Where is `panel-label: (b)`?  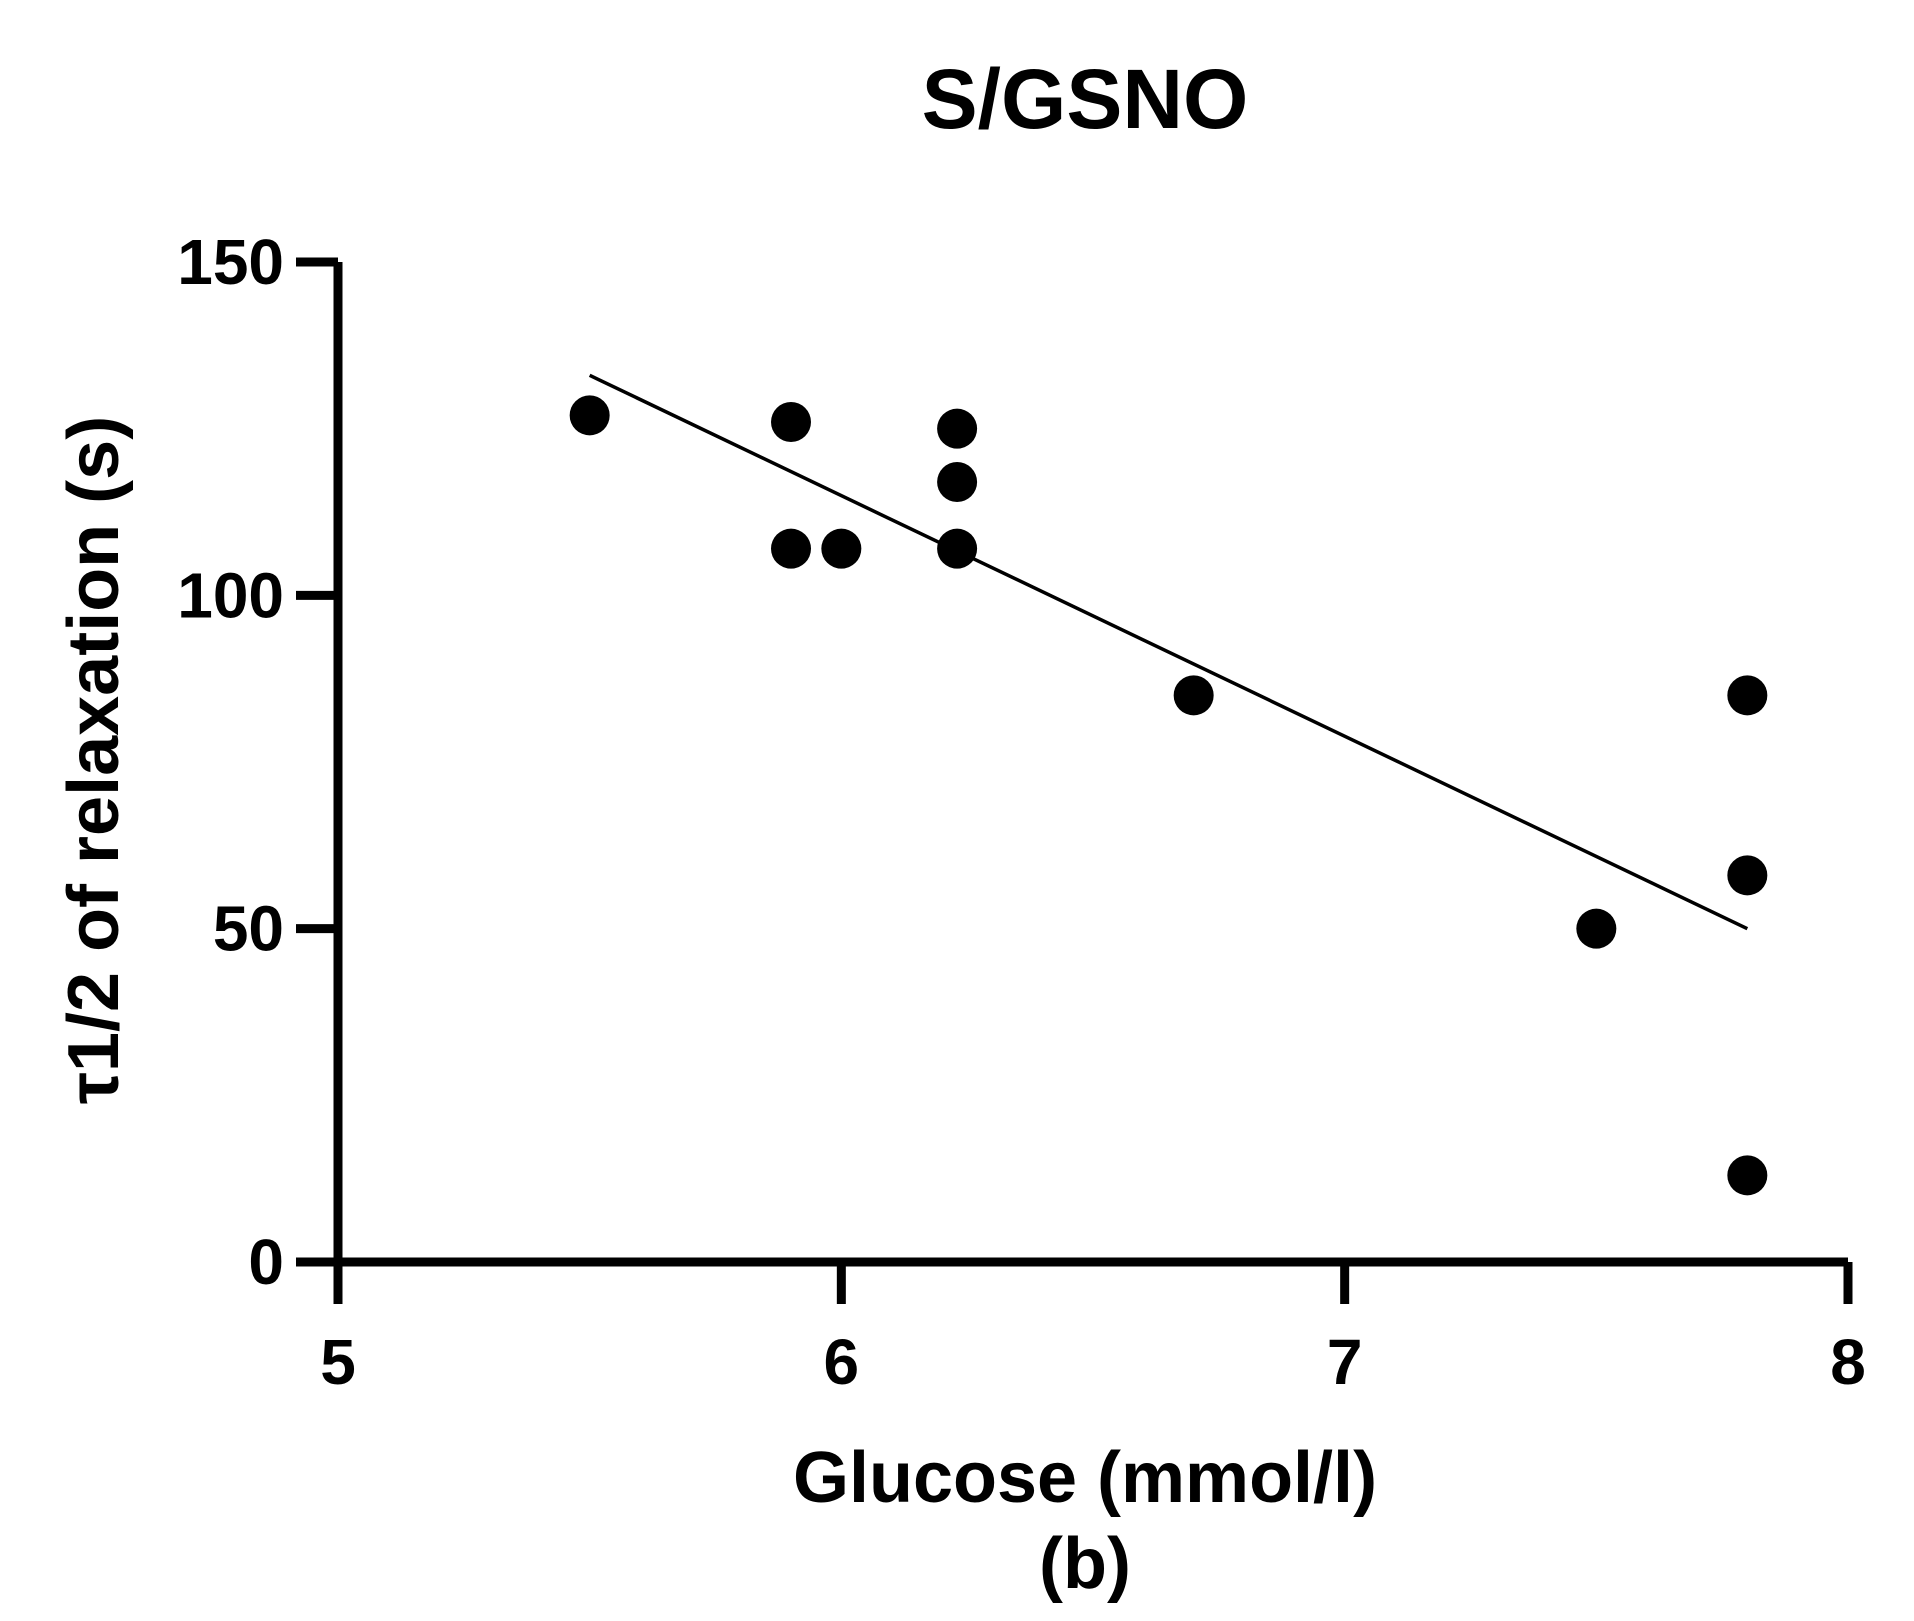
panel-label: (b) is located at coordinates (1085, 1564).